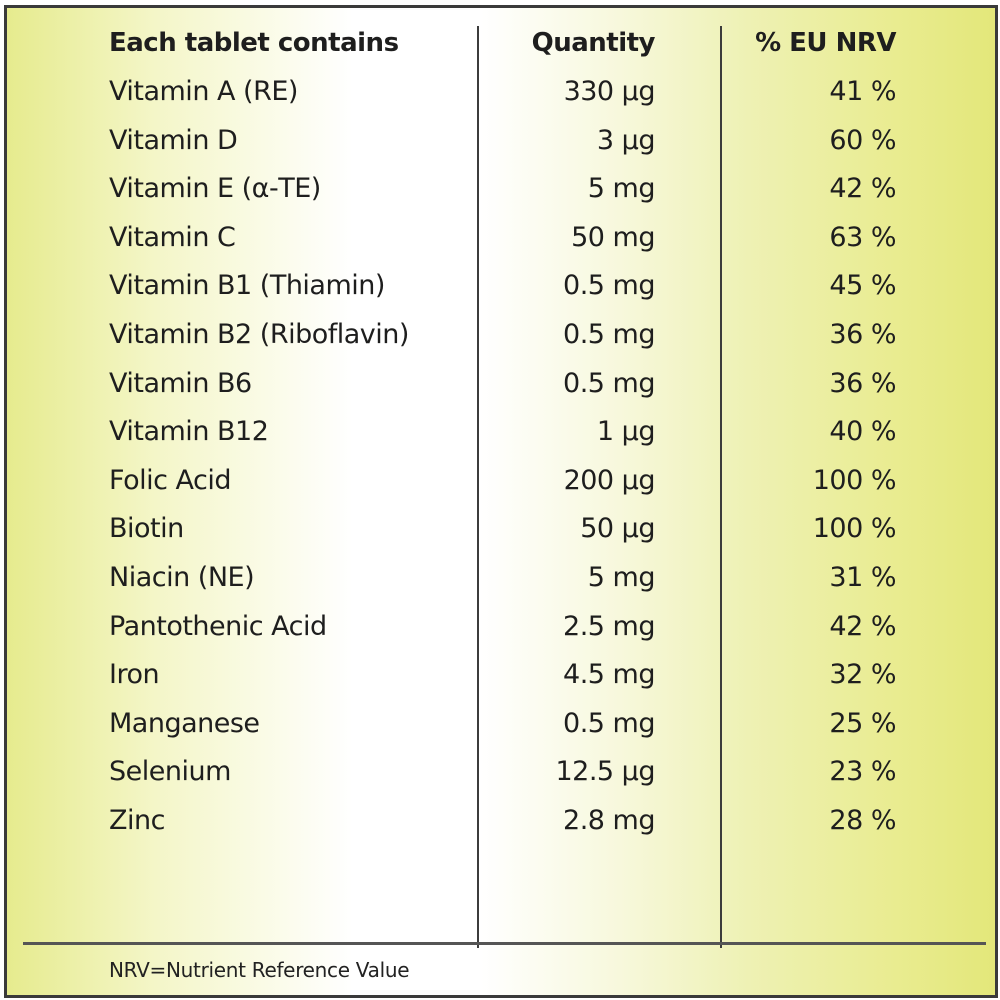  I want to click on header-quantity: Quantity, so click(593, 43).